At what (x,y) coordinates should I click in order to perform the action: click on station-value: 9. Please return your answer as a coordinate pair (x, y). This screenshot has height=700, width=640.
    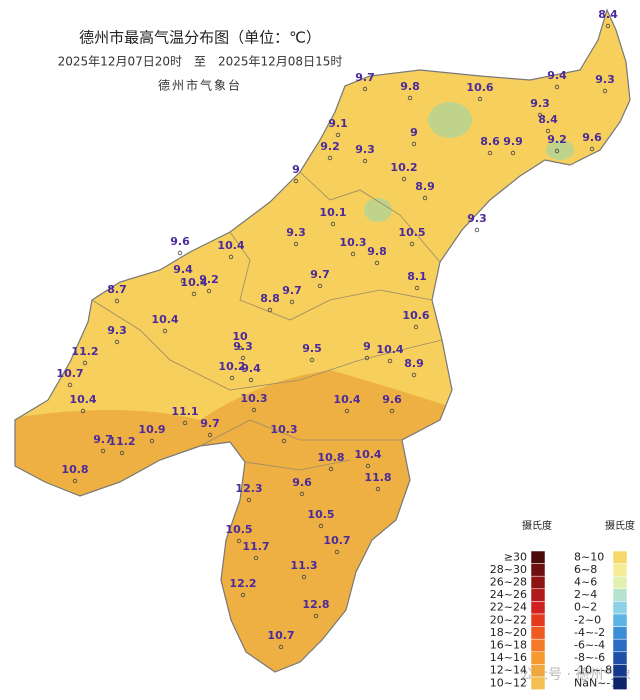
    Looking at the image, I should click on (414, 132).